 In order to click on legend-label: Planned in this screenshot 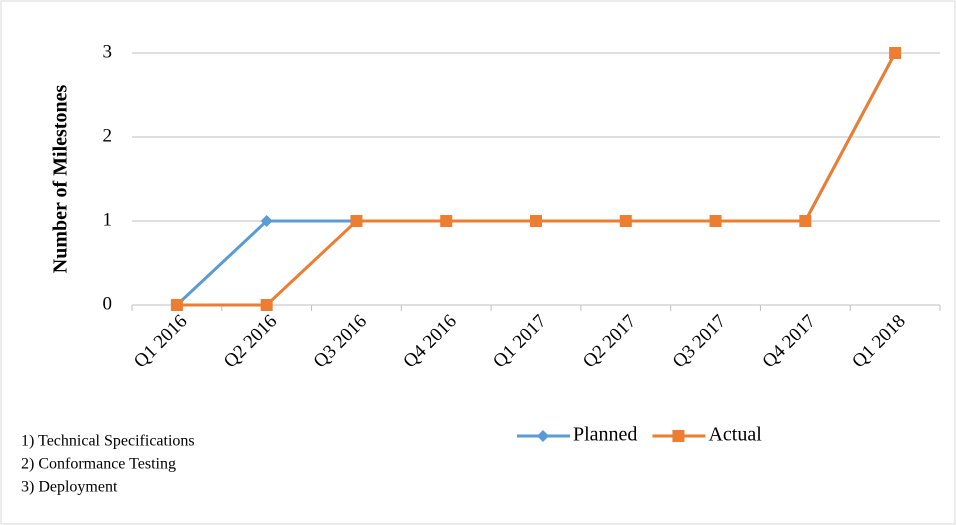, I will do `click(605, 435)`.